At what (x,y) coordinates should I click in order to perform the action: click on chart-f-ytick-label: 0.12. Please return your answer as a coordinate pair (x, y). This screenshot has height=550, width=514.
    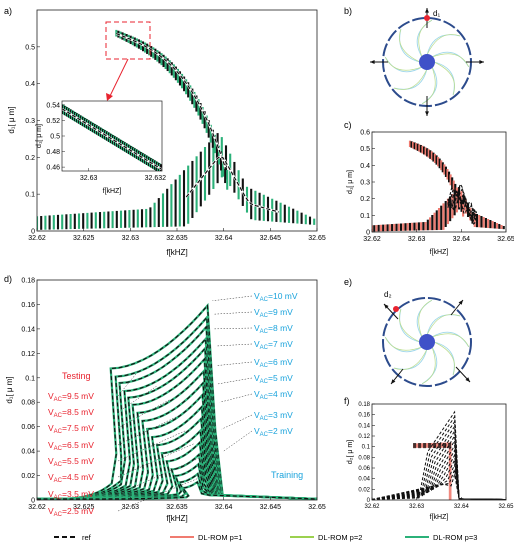
    Looking at the image, I should click on (364, 437).